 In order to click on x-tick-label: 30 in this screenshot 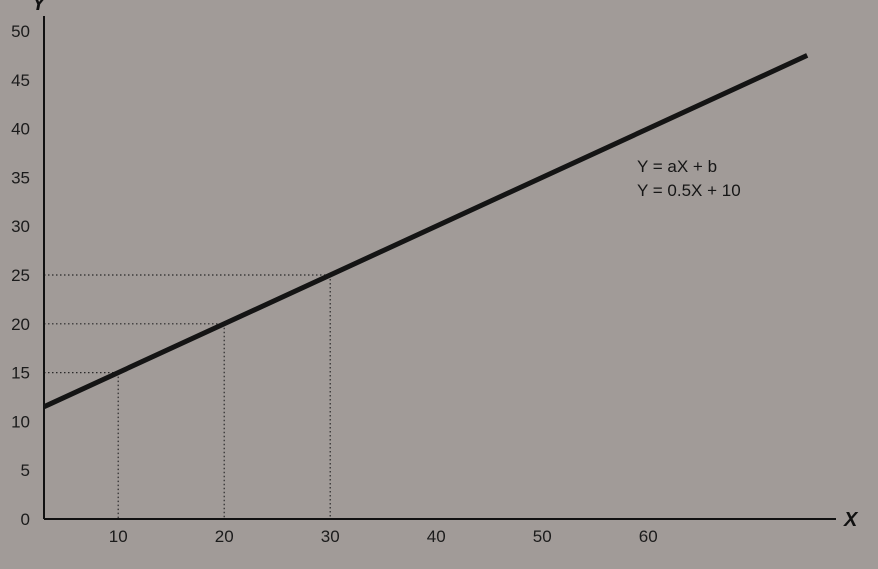, I will do `click(330, 536)`.